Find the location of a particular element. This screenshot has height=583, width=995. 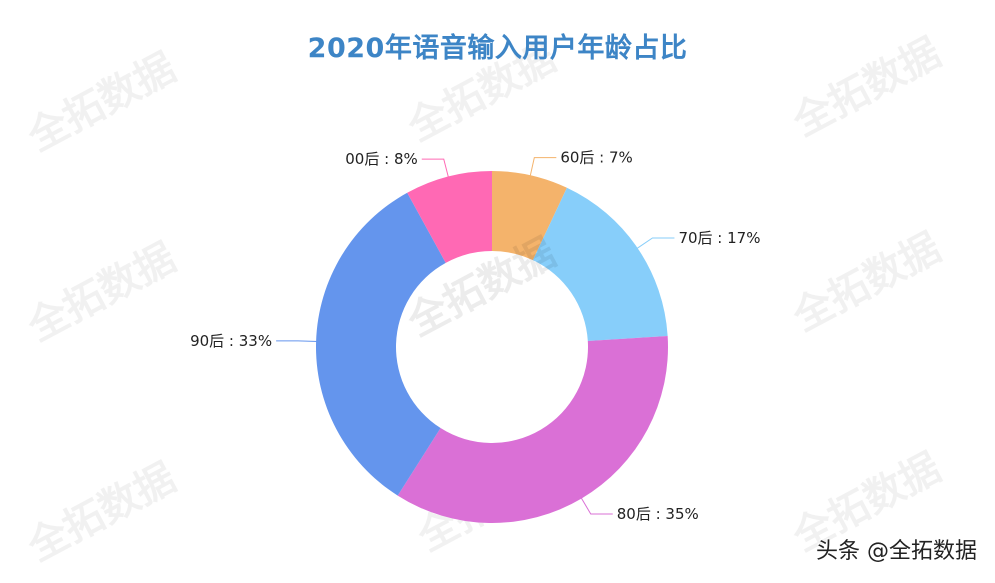

slice-90后 is located at coordinates (381, 344).